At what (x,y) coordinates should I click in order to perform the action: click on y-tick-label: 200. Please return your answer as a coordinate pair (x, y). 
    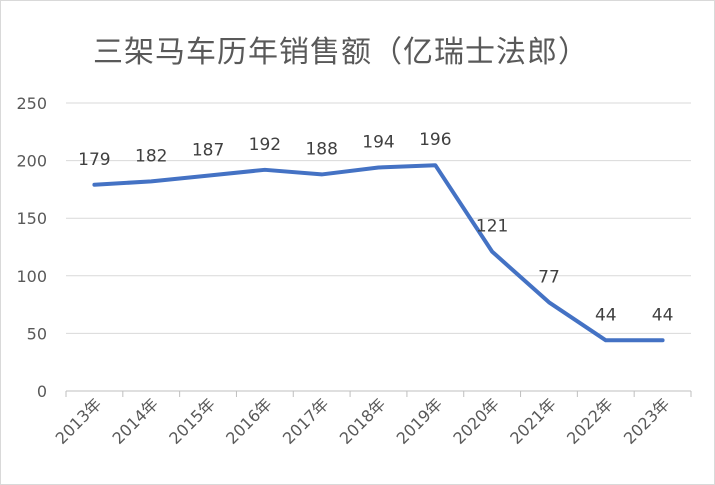
    Looking at the image, I should click on (31, 161).